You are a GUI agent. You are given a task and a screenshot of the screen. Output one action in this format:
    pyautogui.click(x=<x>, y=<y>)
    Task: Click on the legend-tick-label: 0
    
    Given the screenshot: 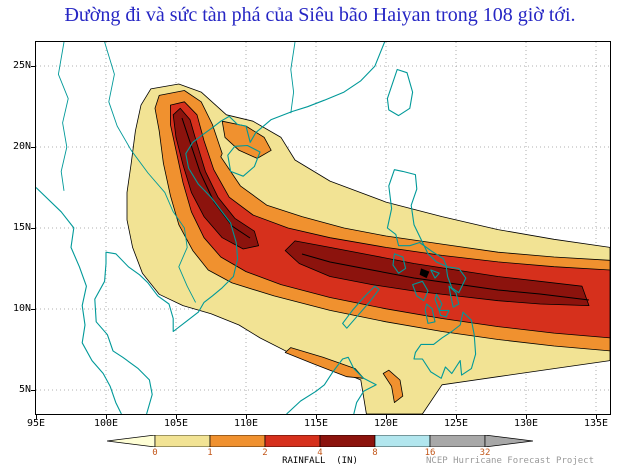 What is the action you would take?
    pyautogui.click(x=155, y=453)
    